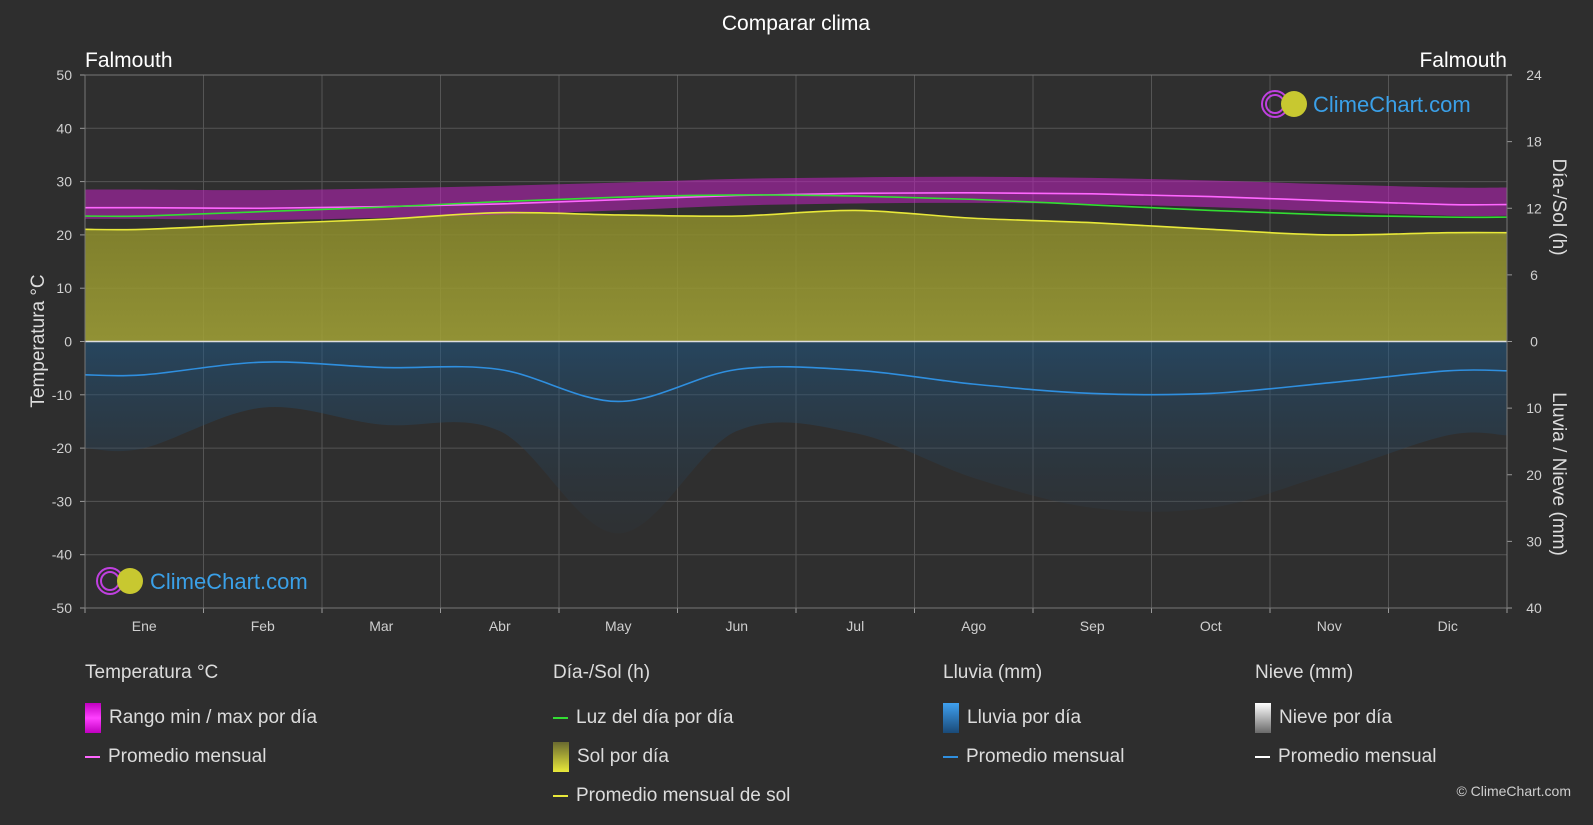  What do you see at coordinates (973, 626) in the screenshot?
I see `x-tick-label: Ago` at bounding box center [973, 626].